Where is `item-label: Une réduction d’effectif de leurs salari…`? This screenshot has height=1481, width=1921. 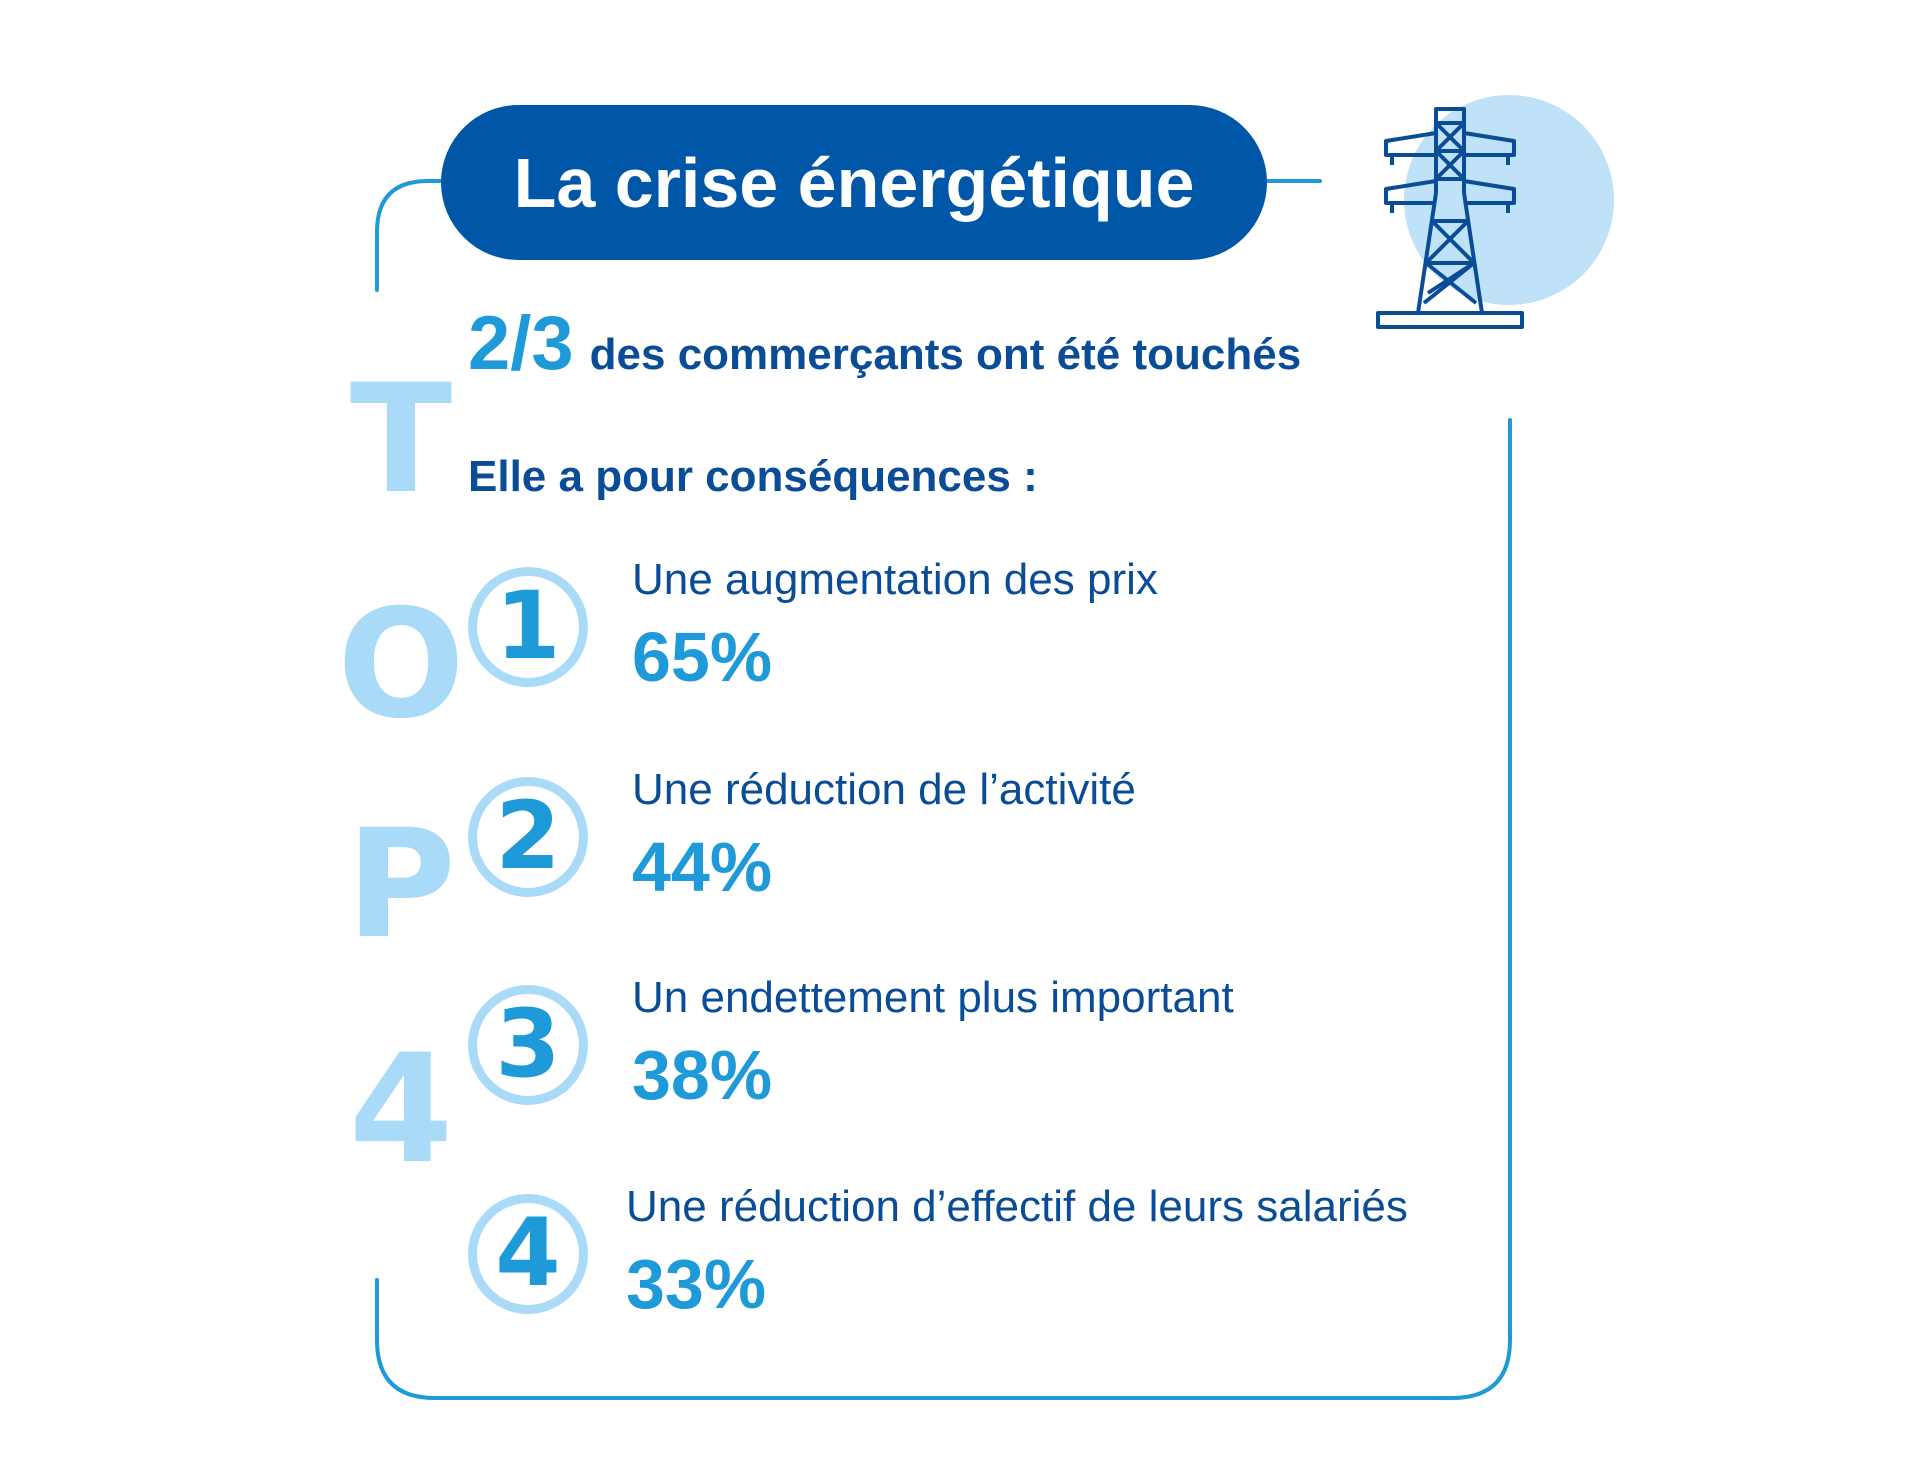 item-label: Une réduction d’effectif de leurs salari… is located at coordinates (1017, 1206).